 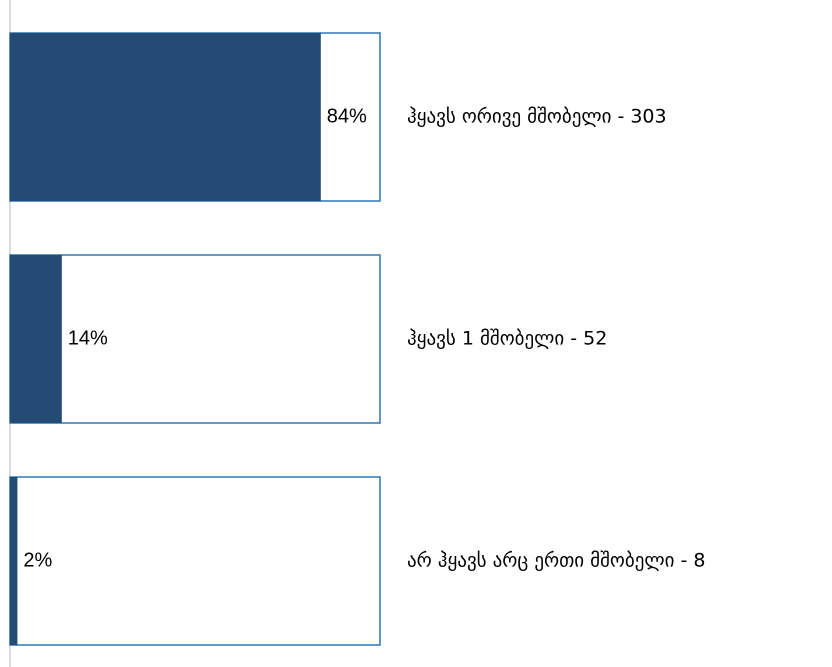 I want to click on category-label: ჰყავს ორივე მშობელი - 303, so click(x=537, y=117).